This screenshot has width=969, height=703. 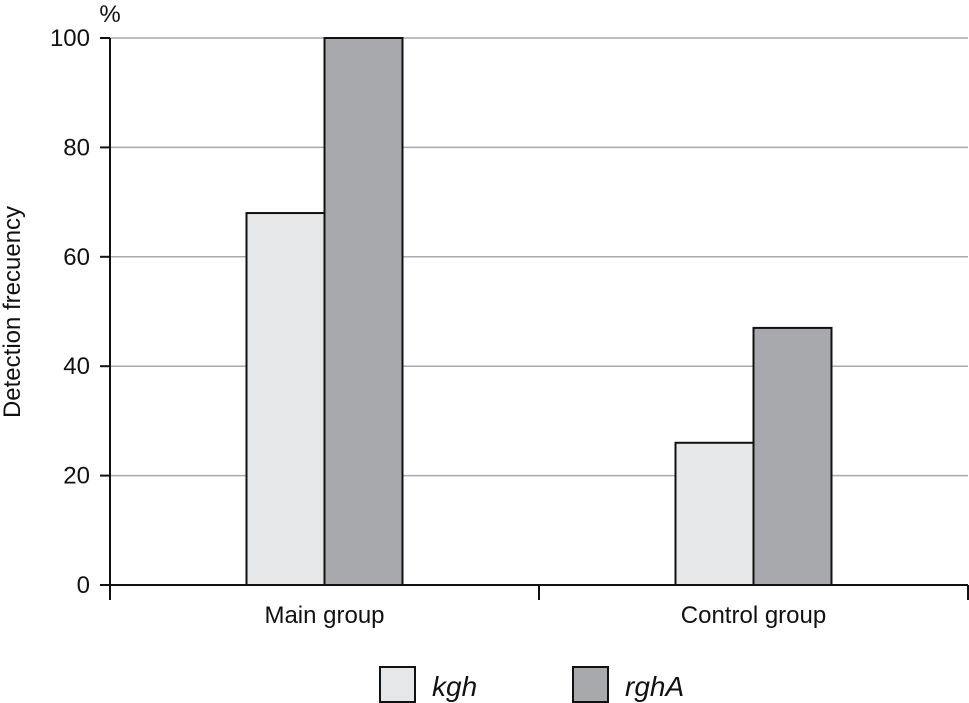 I want to click on legend-label-rghA: rghA, so click(x=654, y=686).